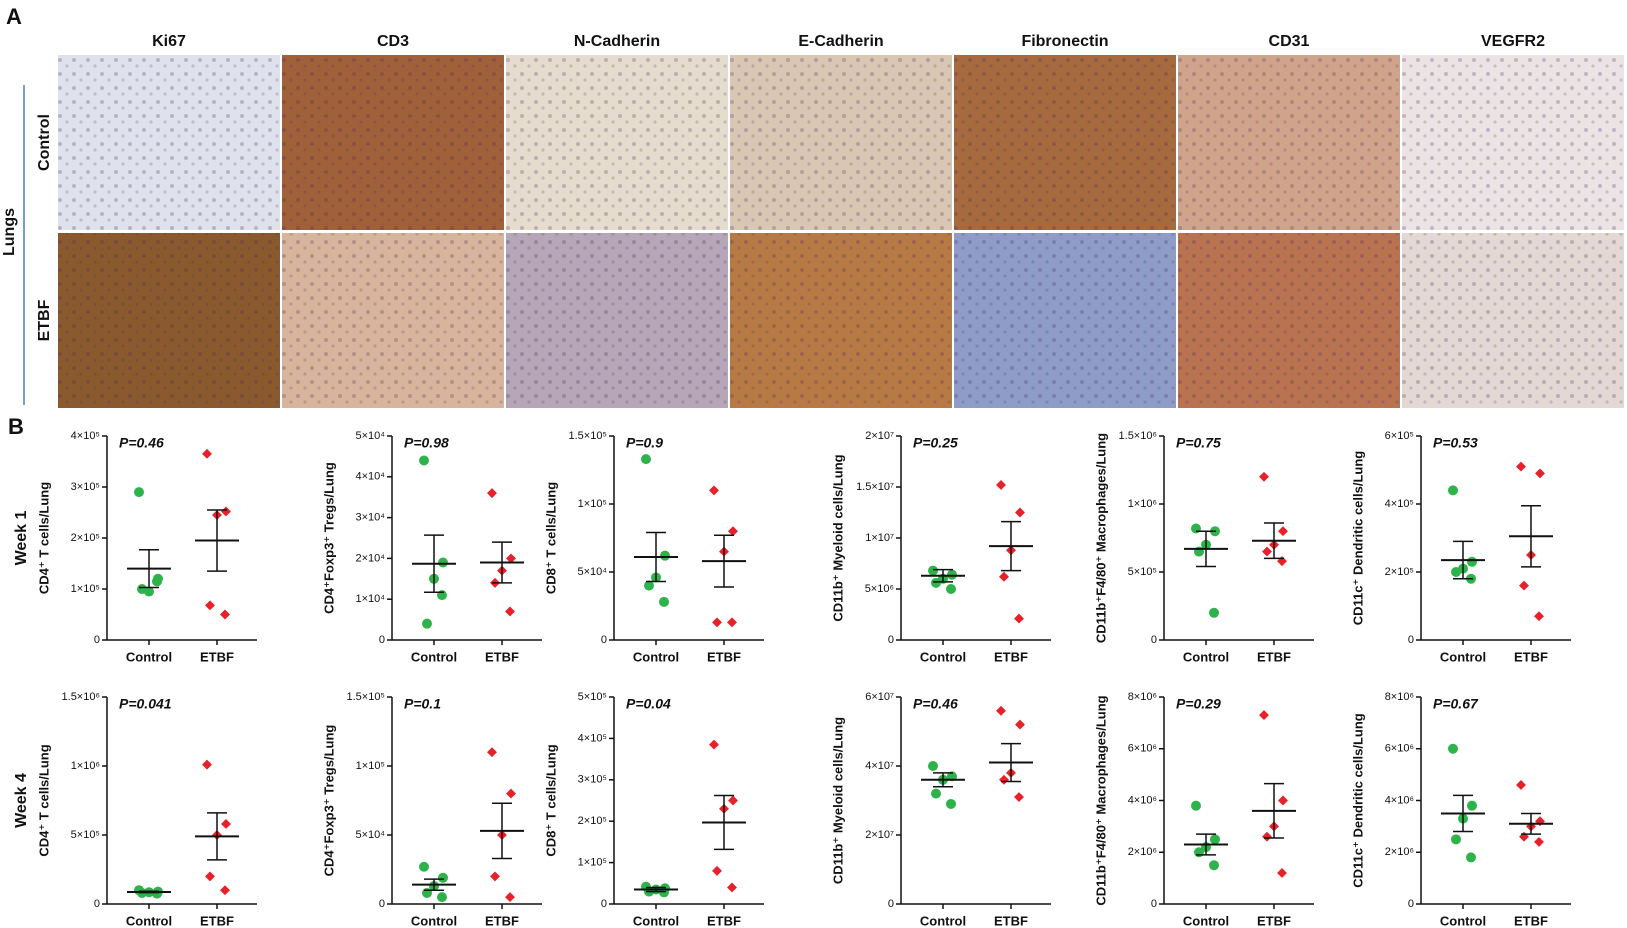 The image size is (1627, 928). Describe the element at coordinates (935, 443) in the screenshot. I see `p-value: P=0.25` at that location.